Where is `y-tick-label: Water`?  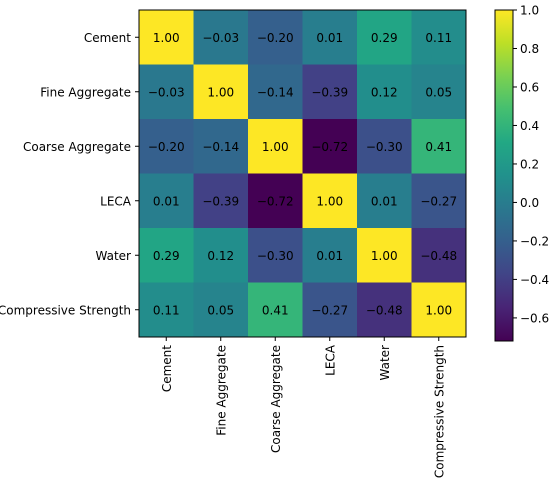
y-tick-label: Water is located at coordinates (114, 256).